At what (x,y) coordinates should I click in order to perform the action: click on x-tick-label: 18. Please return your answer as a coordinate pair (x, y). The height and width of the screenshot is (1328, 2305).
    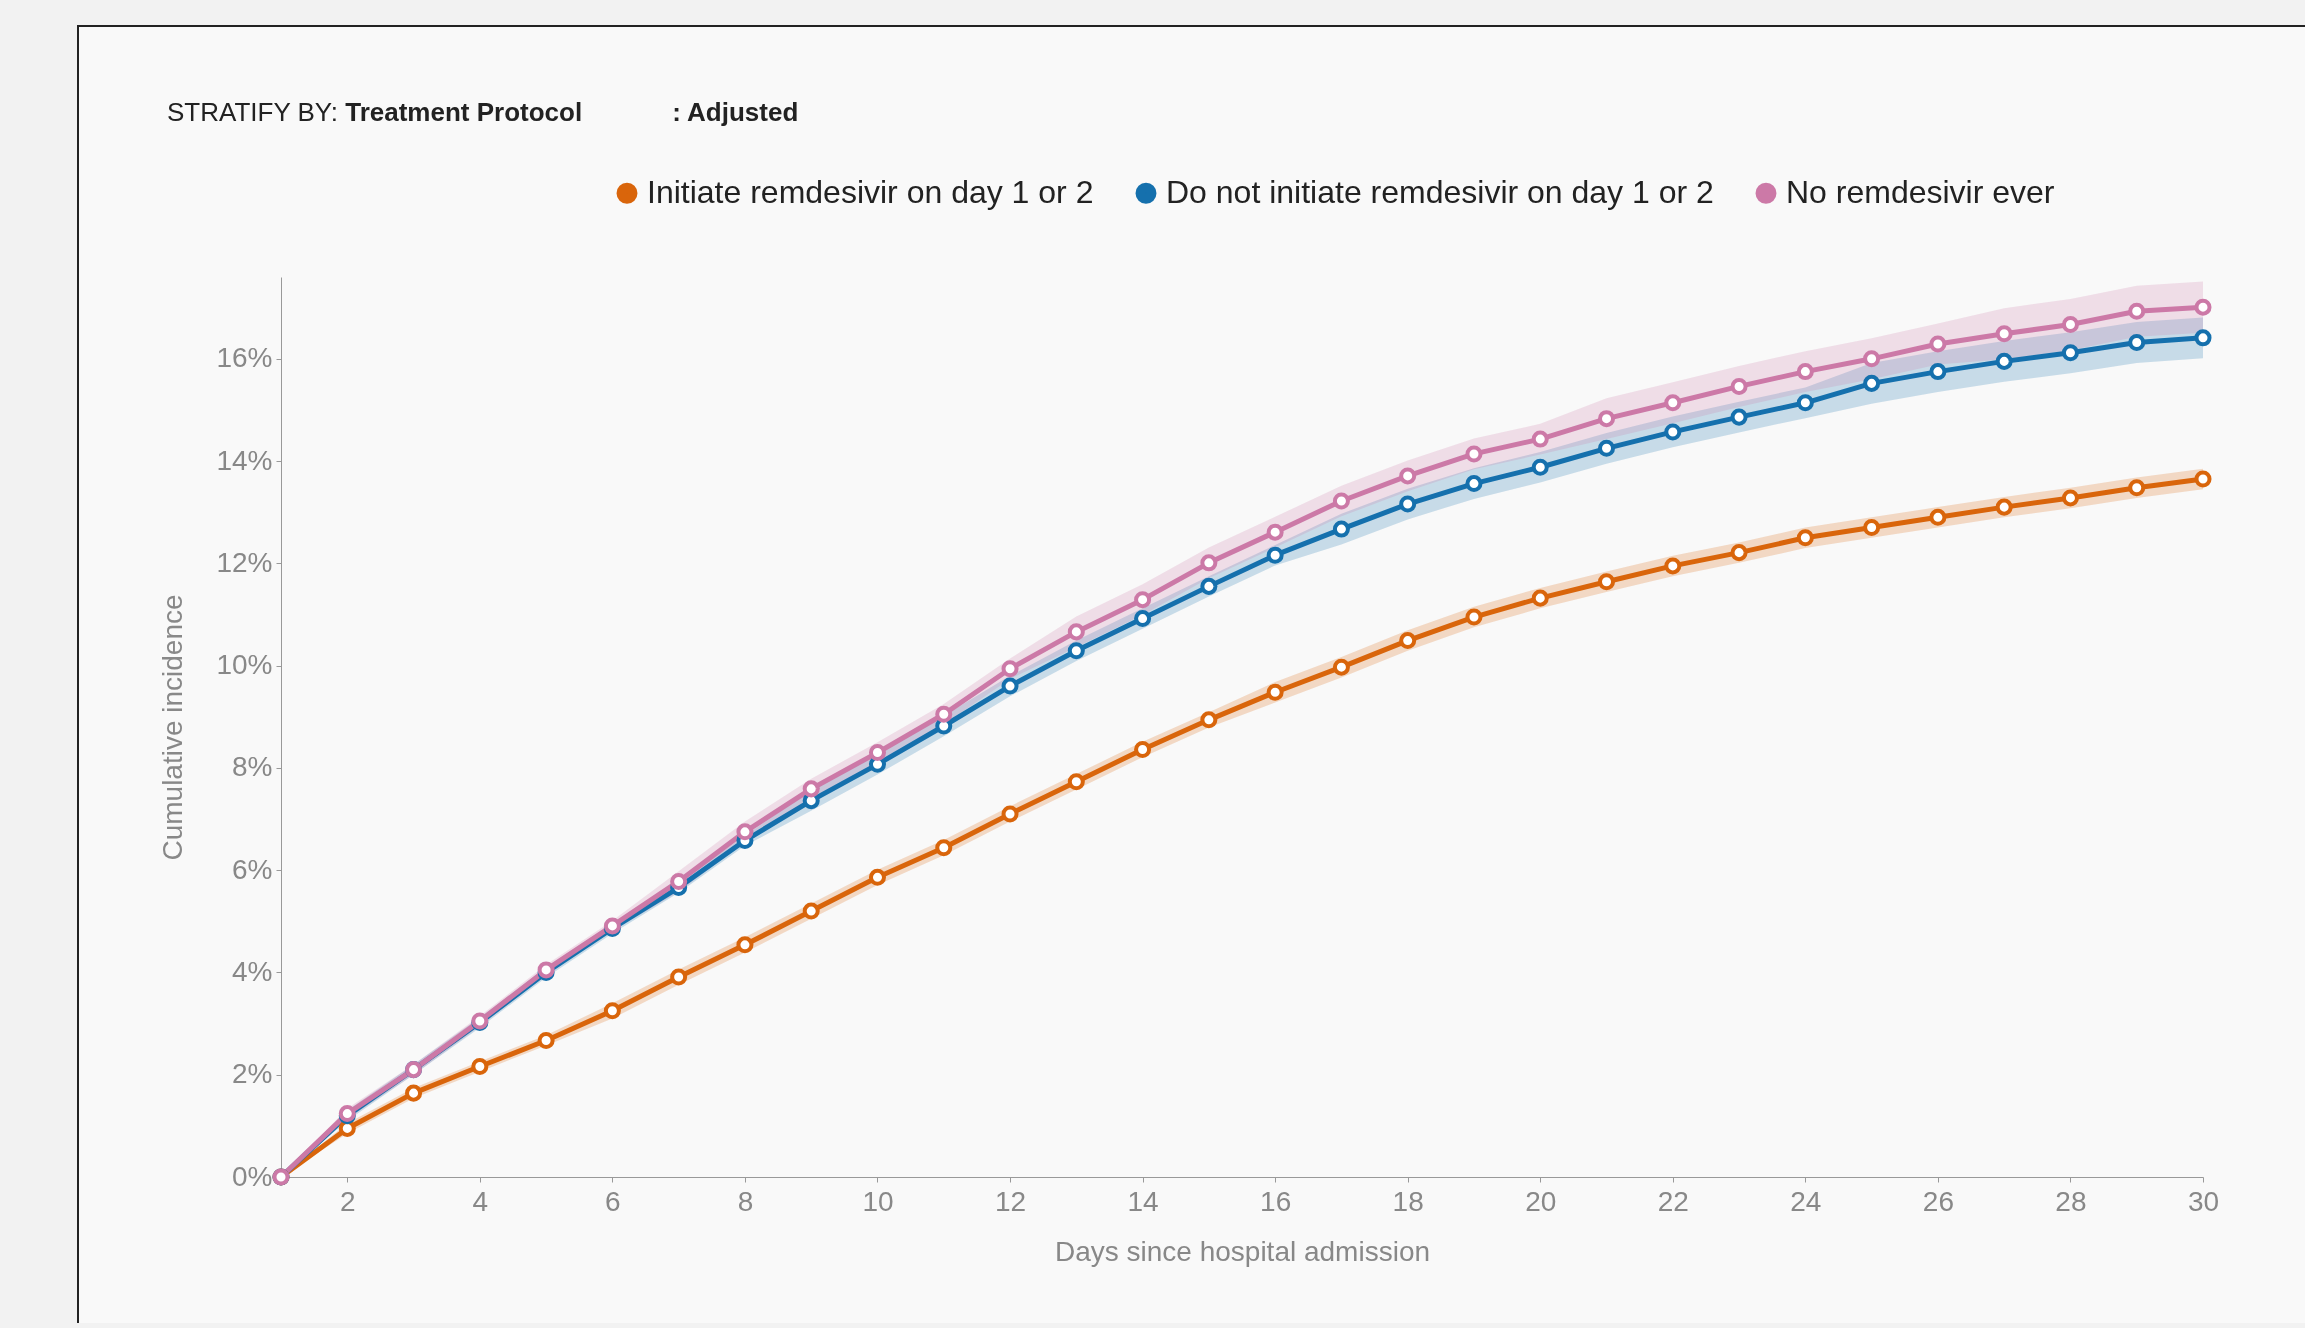
    Looking at the image, I should click on (1408, 1201).